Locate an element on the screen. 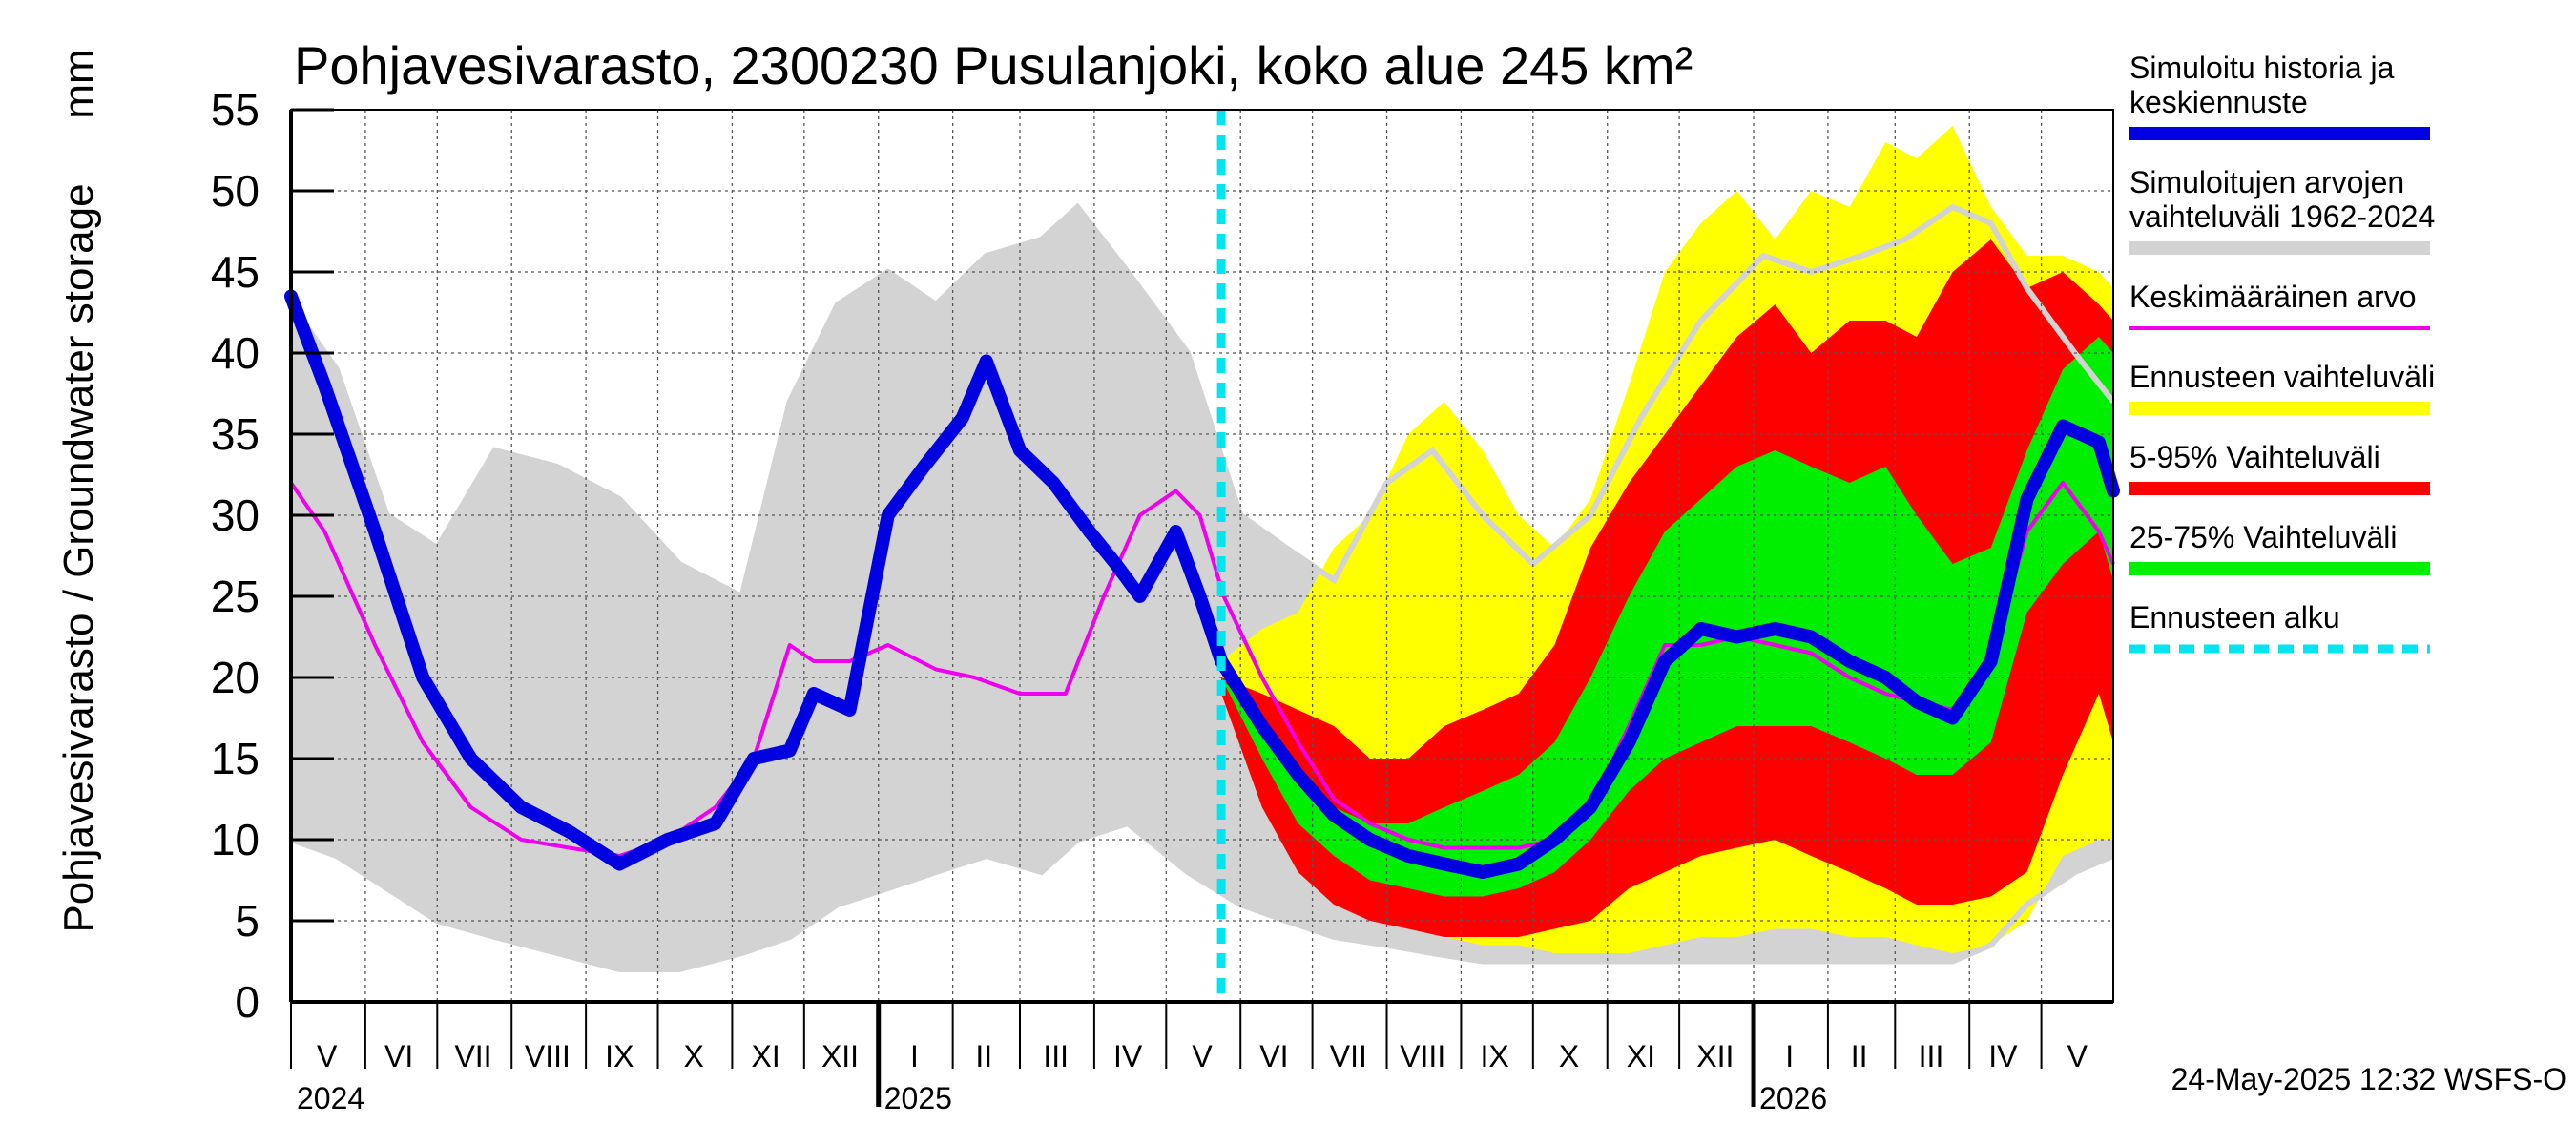 Image resolution: width=2576 pixels, height=1145 pixels. x-month-label-7: XII is located at coordinates (840, 1056).